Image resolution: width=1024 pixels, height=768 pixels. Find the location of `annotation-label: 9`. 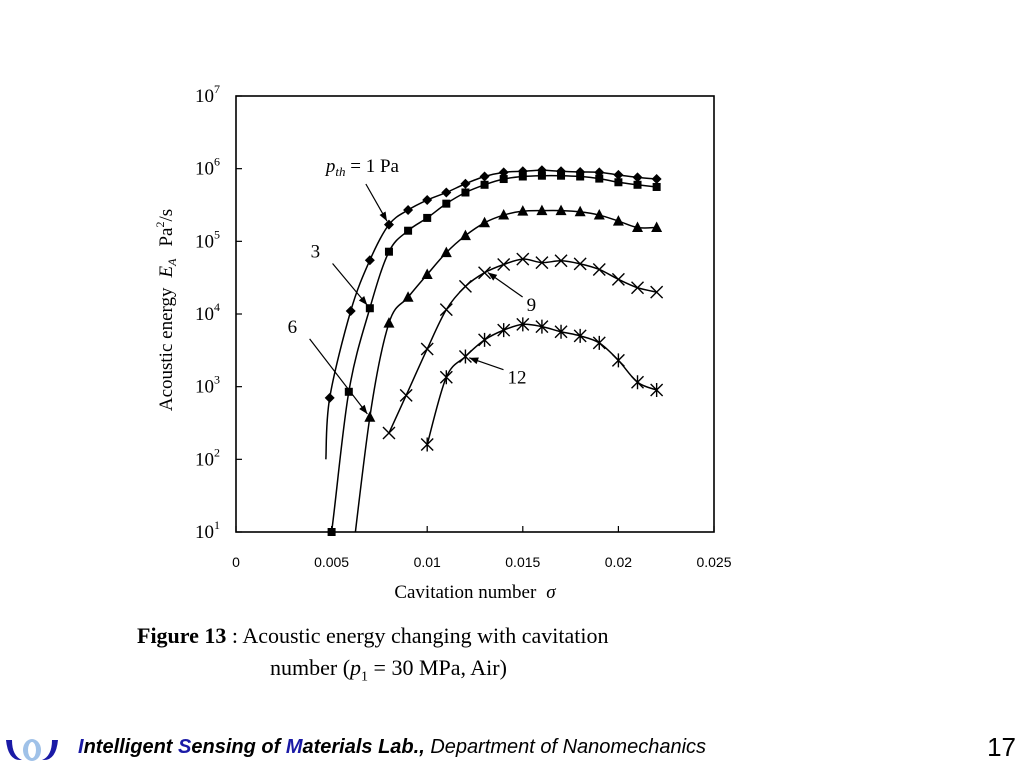

annotation-label: 9 is located at coordinates (532, 305).